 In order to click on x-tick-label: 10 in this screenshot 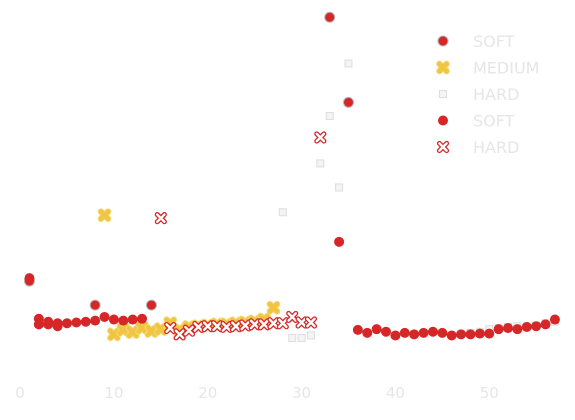, I will do `click(113, 393)`.